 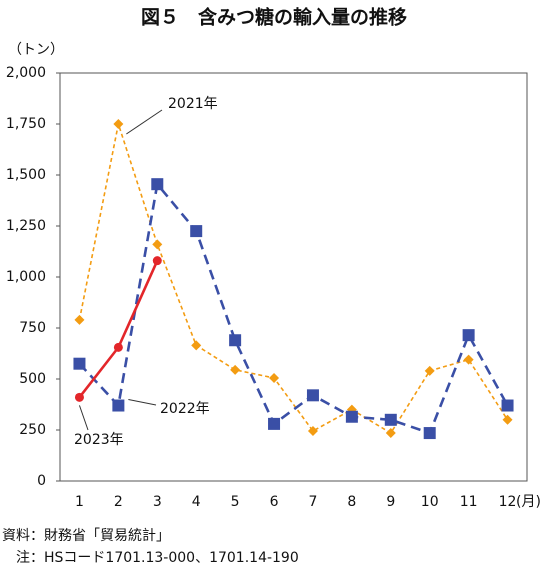 What do you see at coordinates (390, 502) in the screenshot?
I see `x-tick-label: 9` at bounding box center [390, 502].